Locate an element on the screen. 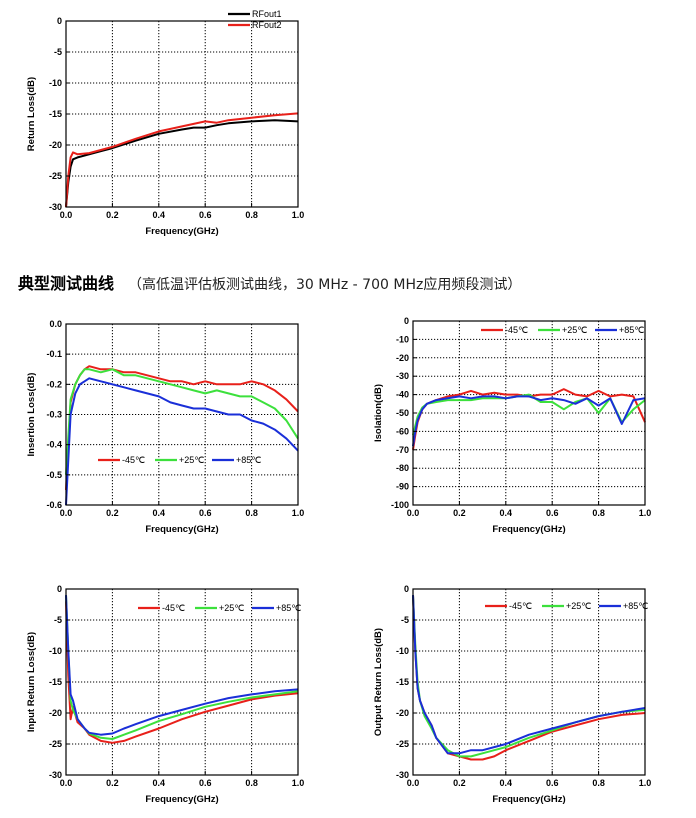 The height and width of the screenshot is (818, 696). section-heading: 典型测试曲线 is located at coordinates (66, 283).